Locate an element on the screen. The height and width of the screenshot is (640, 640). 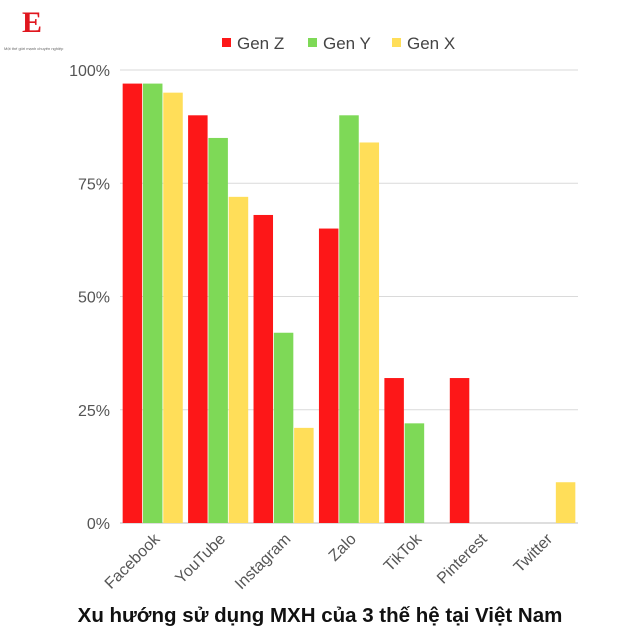
y-tick-label: 75% is located at coordinates (94, 184).